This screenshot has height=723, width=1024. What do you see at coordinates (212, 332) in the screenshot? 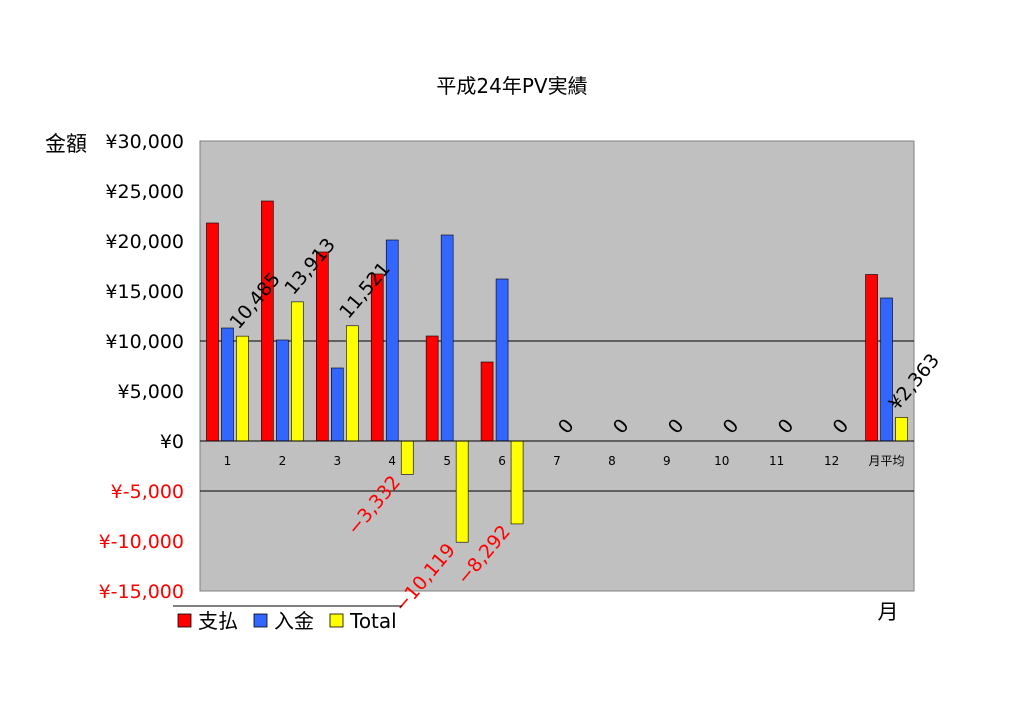
I see `bar-支払-1` at bounding box center [212, 332].